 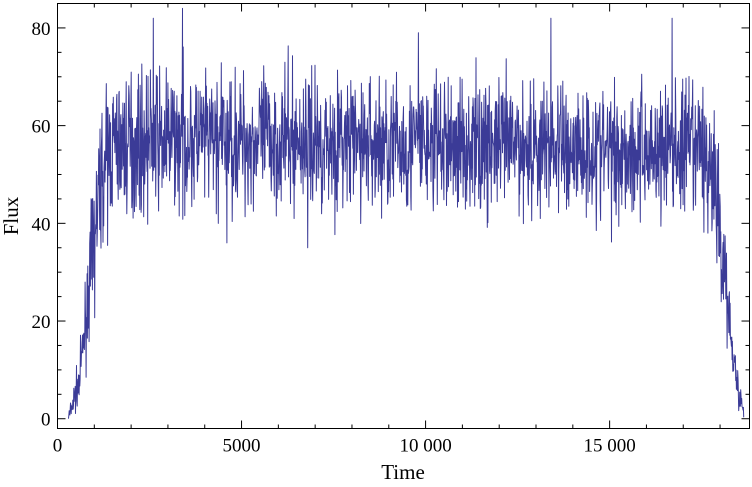 I want to click on y-tick-label: 80, so click(x=41, y=29).